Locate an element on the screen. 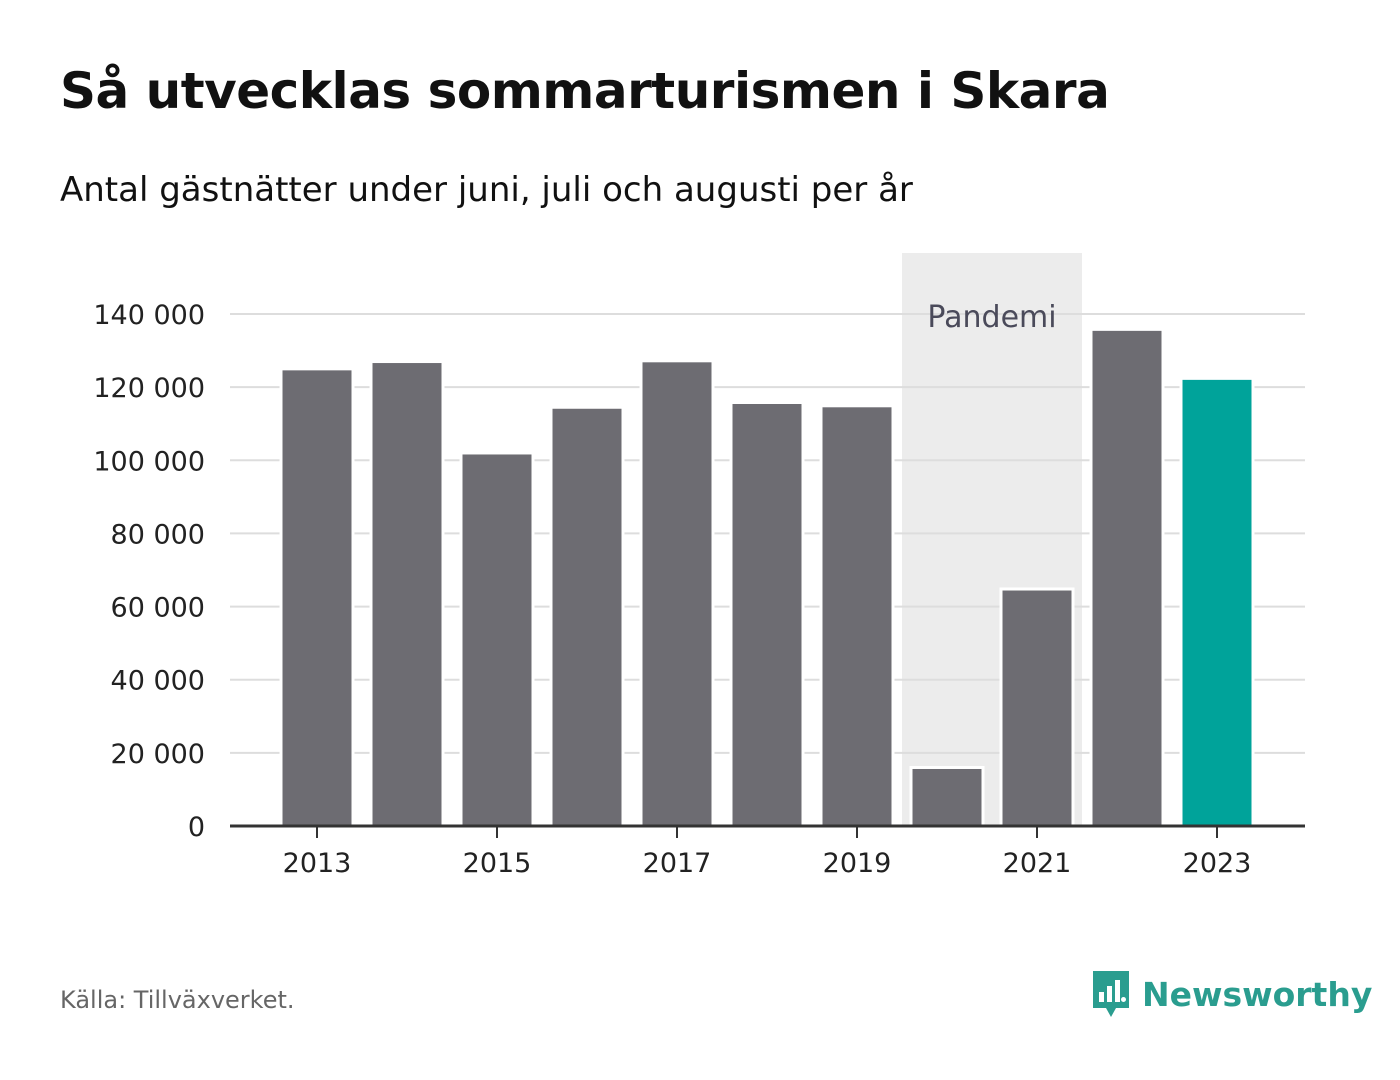 This screenshot has width=1400, height=1080. x-tick-label: 2019 is located at coordinates (857, 863).